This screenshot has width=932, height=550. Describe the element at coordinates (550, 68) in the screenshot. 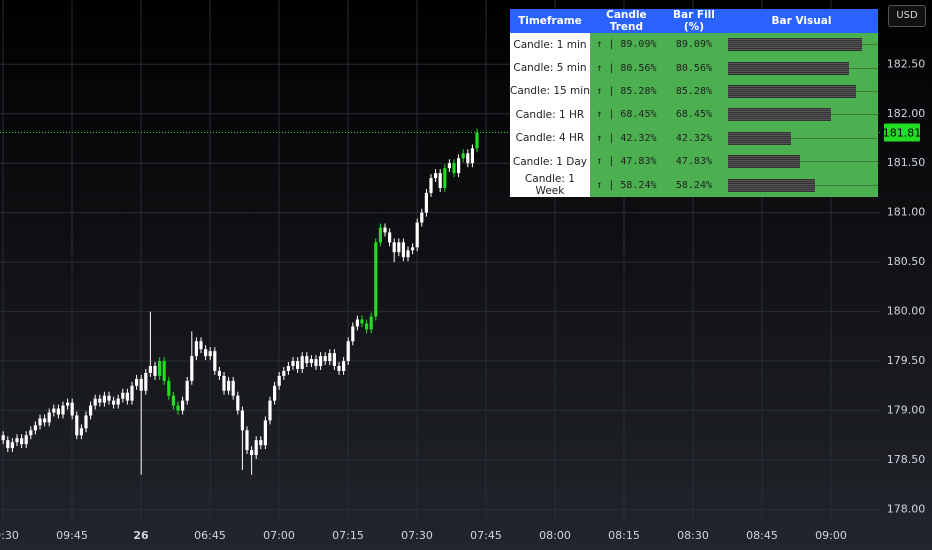

I see `timeframe-cell: Candle: 5 min` at that location.